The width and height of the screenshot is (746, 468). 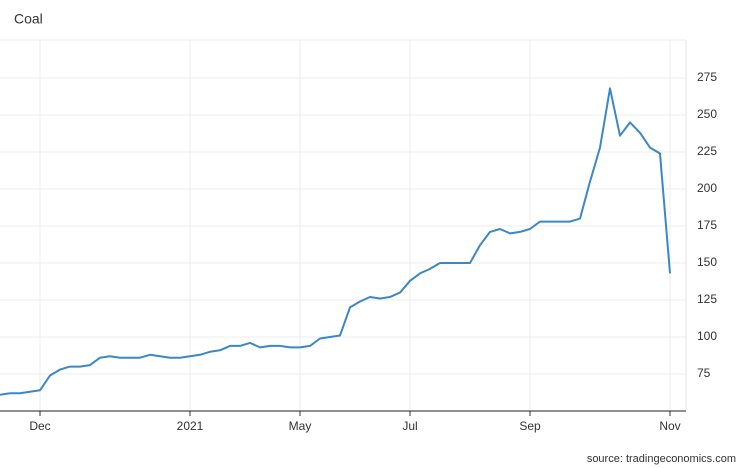 What do you see at coordinates (39, 426) in the screenshot?
I see `x-tick-label: Dec` at bounding box center [39, 426].